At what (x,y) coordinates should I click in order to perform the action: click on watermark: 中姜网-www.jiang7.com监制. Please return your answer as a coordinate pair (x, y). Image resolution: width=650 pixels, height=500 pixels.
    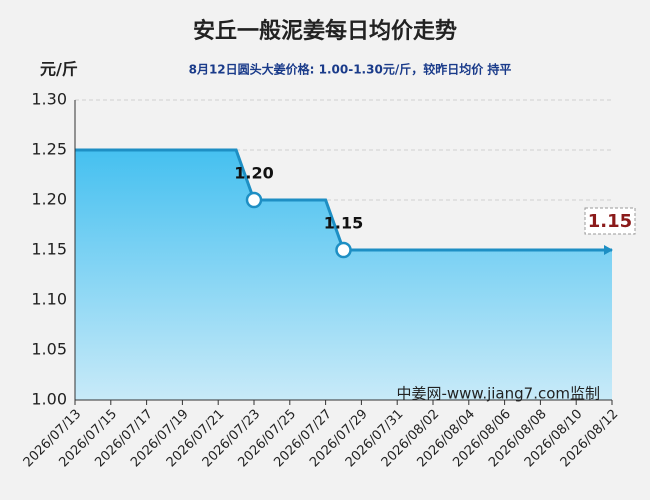
    Looking at the image, I should click on (498, 394).